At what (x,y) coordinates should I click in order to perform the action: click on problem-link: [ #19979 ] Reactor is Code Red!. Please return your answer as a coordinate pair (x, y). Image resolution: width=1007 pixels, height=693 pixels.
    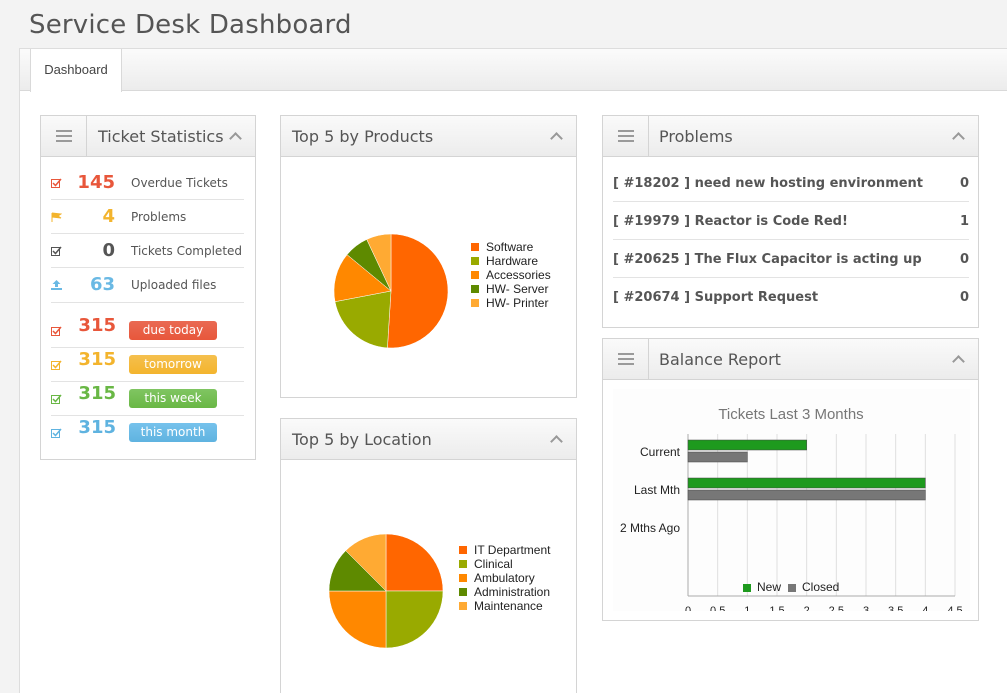
    Looking at the image, I should click on (730, 221).